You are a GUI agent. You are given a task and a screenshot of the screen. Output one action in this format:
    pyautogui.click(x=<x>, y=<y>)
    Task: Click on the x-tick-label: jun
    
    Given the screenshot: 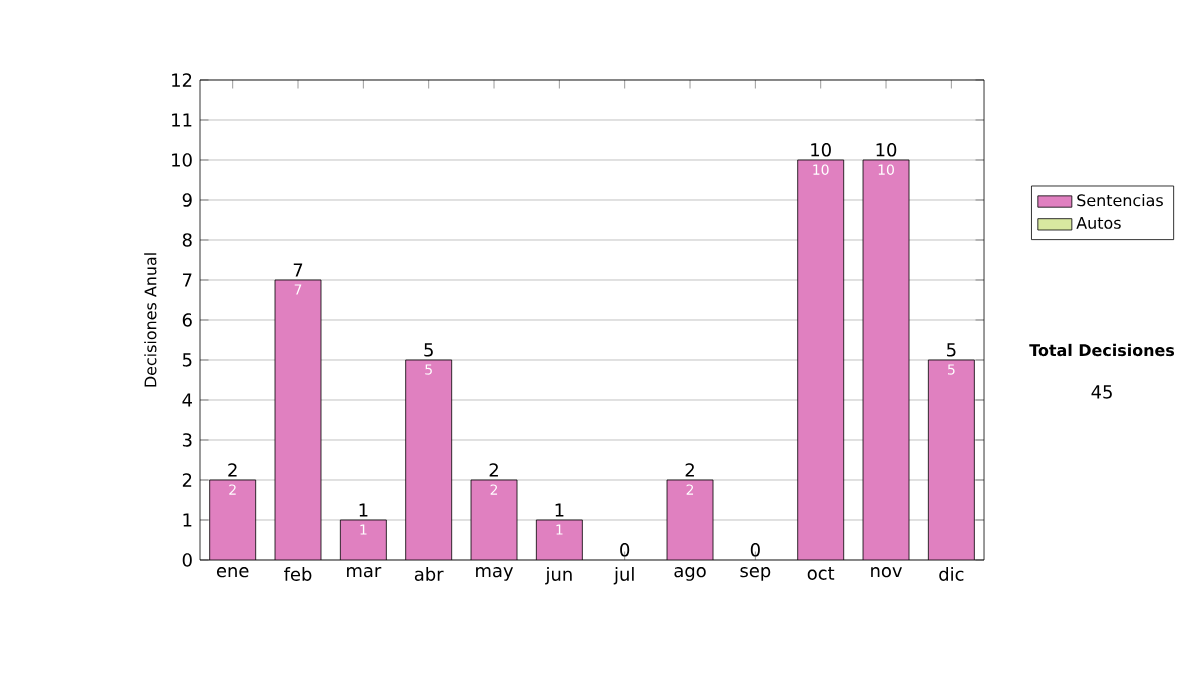 What is the action you would take?
    pyautogui.click(x=558, y=576)
    